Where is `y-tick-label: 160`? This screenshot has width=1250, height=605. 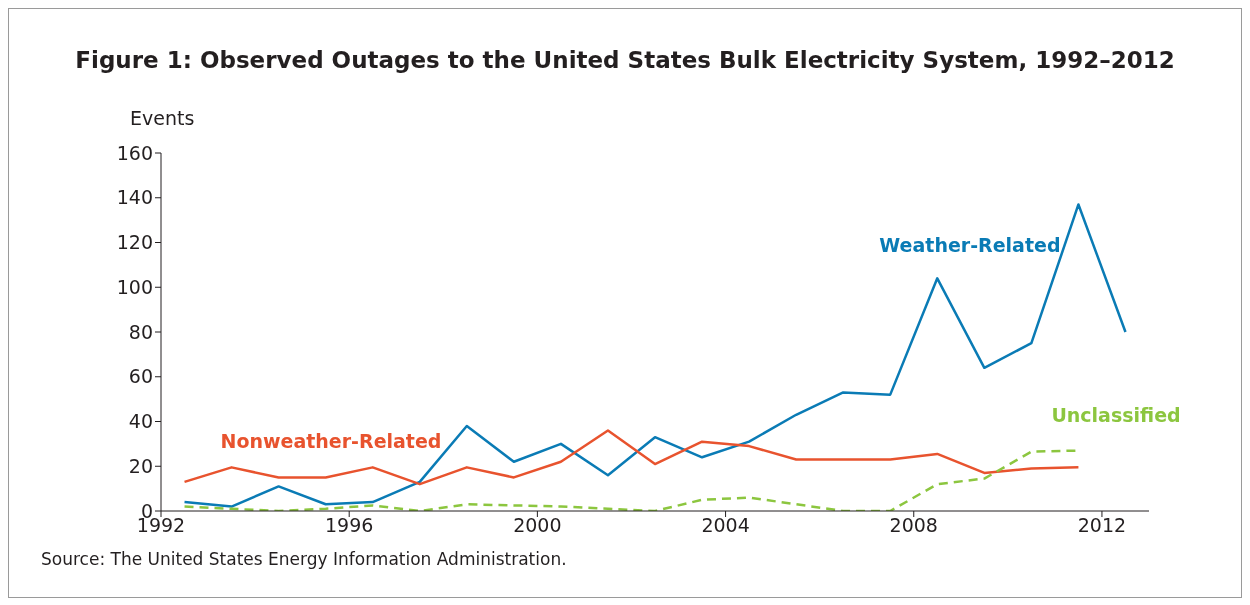
y-tick-label: 160 is located at coordinates (134, 152).